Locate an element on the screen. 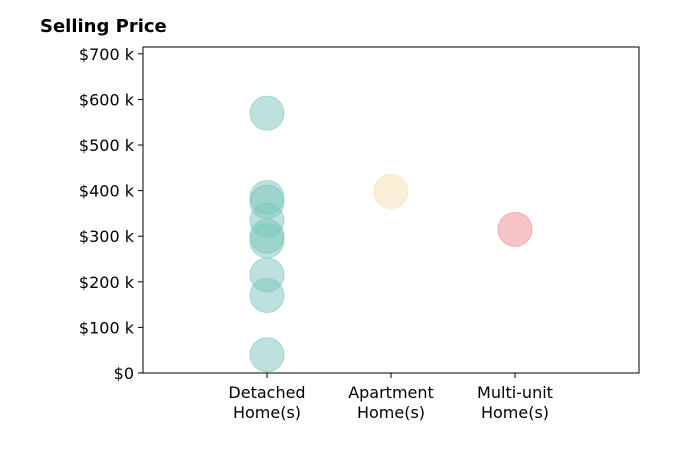 This screenshot has height=462, width=679. y-tick-label: $400 k is located at coordinates (107, 191).